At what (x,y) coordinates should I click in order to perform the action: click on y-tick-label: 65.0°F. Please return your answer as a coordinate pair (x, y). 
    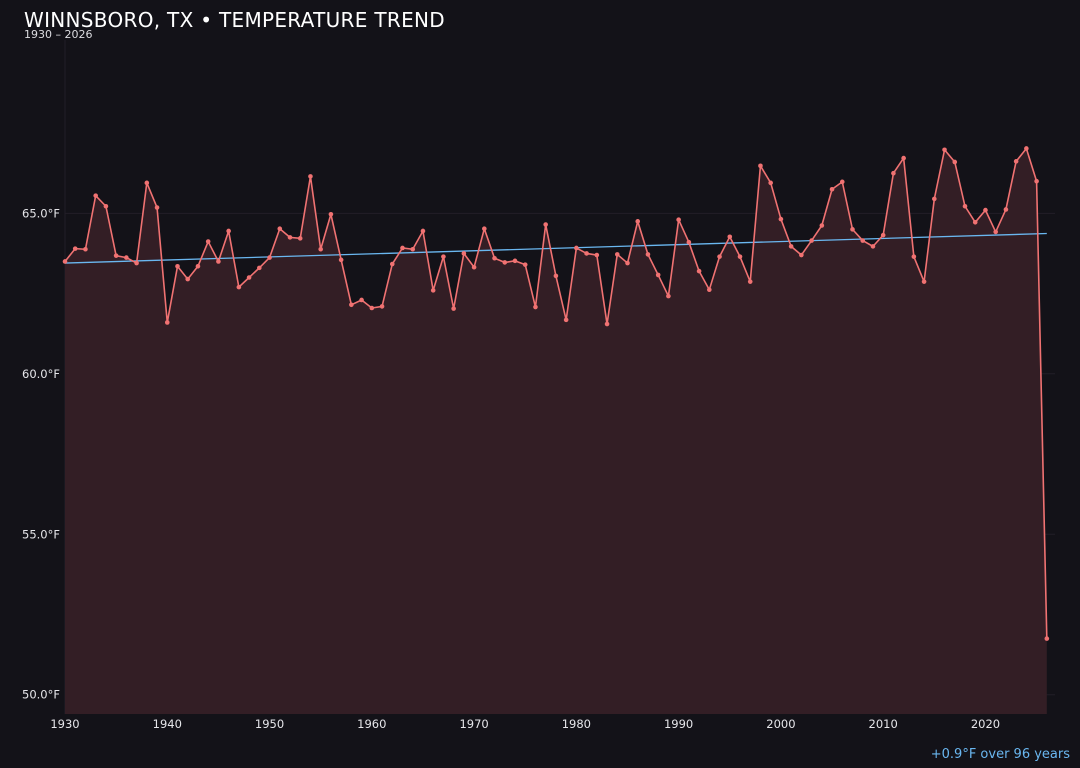
    Looking at the image, I should click on (41, 213).